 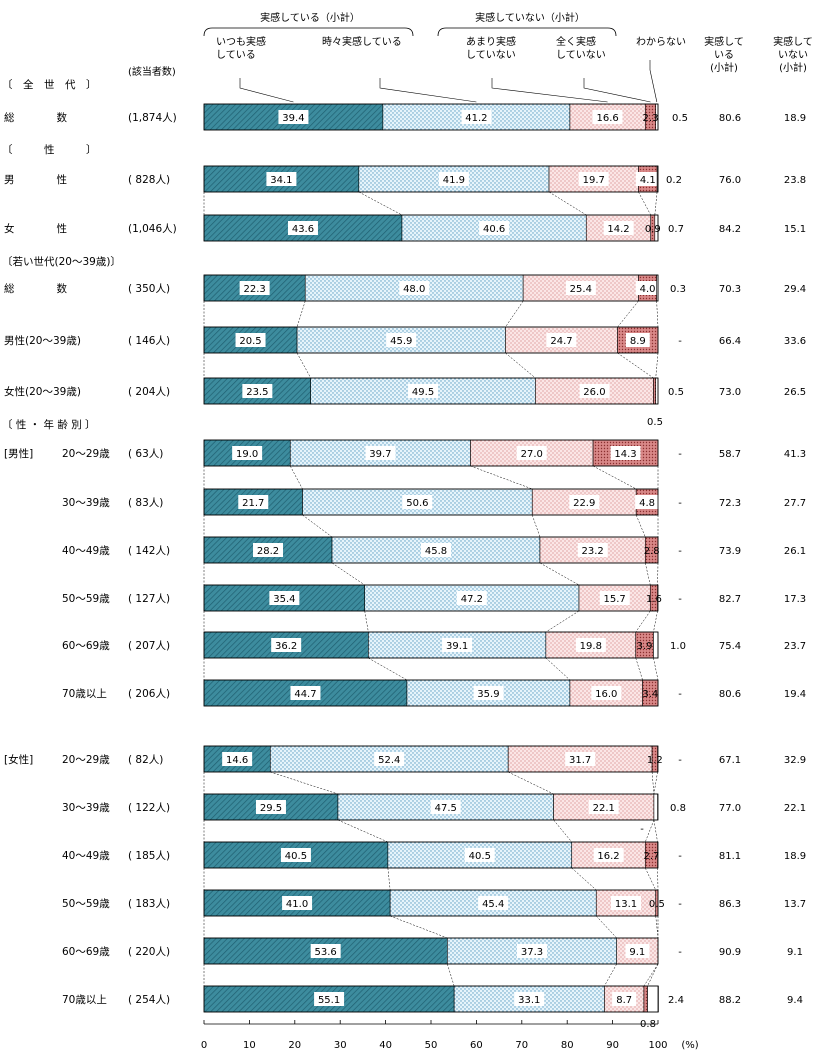 What do you see at coordinates (795, 646) in the screenshot?
I see `subtotal-2: 23.7` at bounding box center [795, 646].